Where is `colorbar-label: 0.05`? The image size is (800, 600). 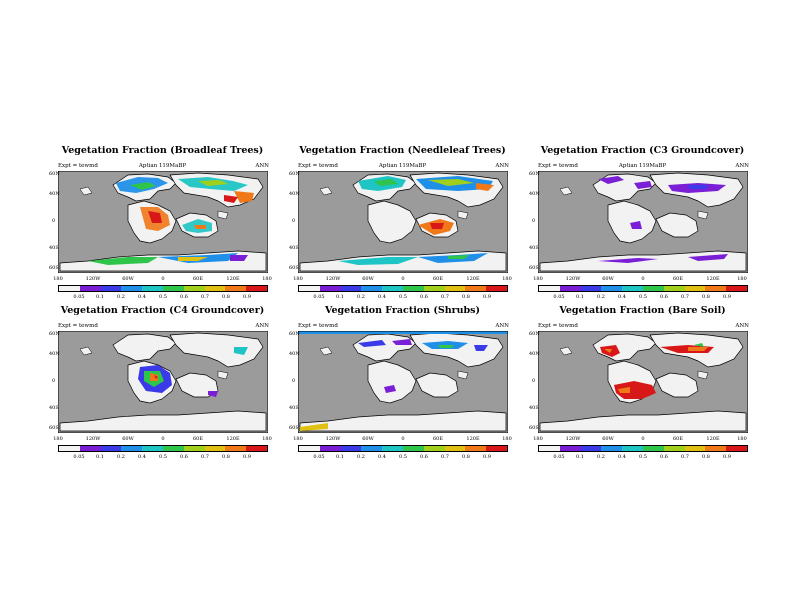 colorbar-label: 0.05 is located at coordinates (559, 457).